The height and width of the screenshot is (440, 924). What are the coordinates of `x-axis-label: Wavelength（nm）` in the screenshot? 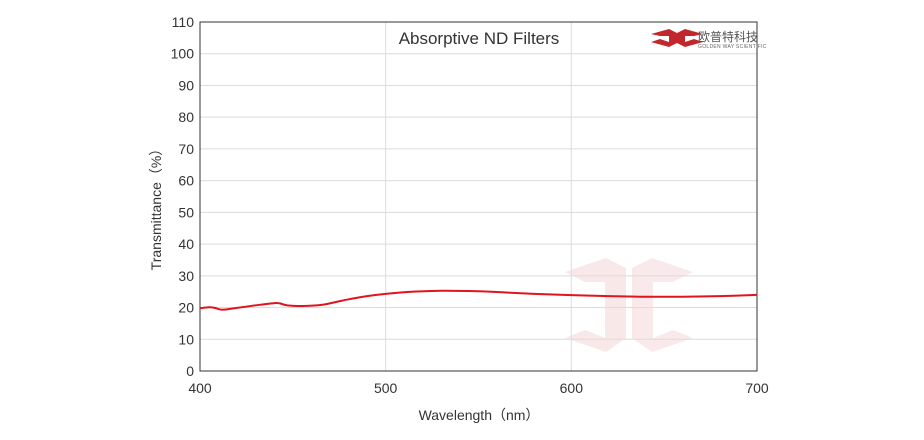 It's located at (479, 415).